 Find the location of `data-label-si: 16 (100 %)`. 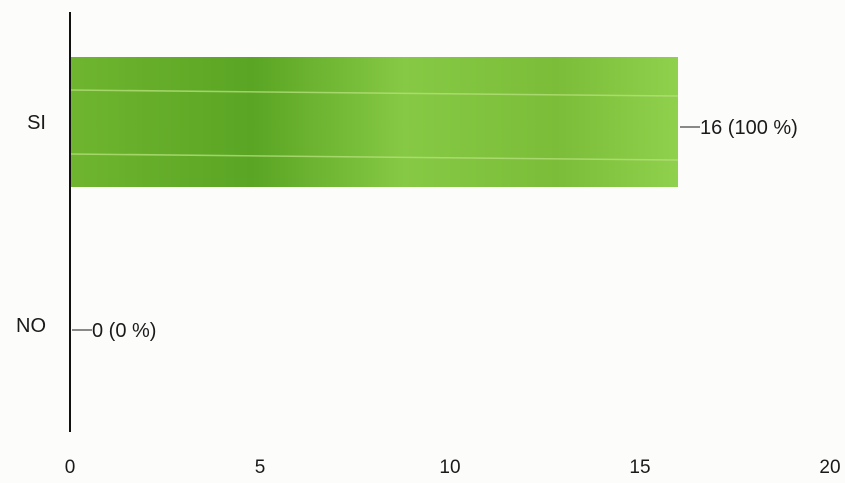

data-label-si: 16 (100 %) is located at coordinates (749, 128).